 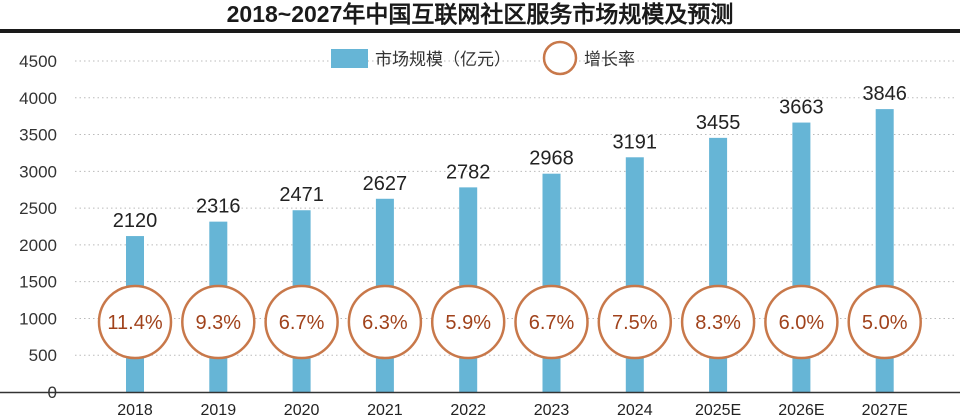 I want to click on growth-rate-label: 6.3%, so click(x=385, y=323).